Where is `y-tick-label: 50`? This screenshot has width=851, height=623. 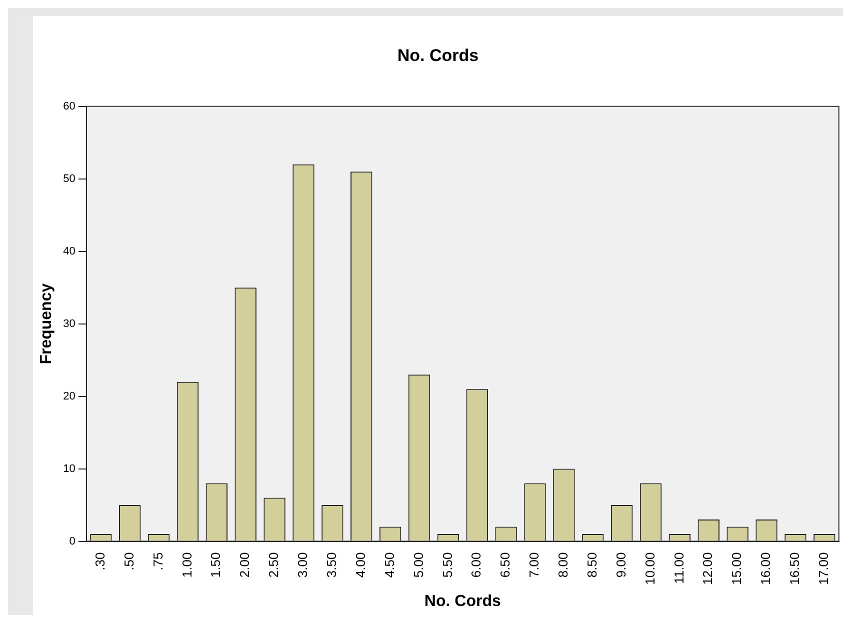
y-tick-label: 50 is located at coordinates (69, 178).